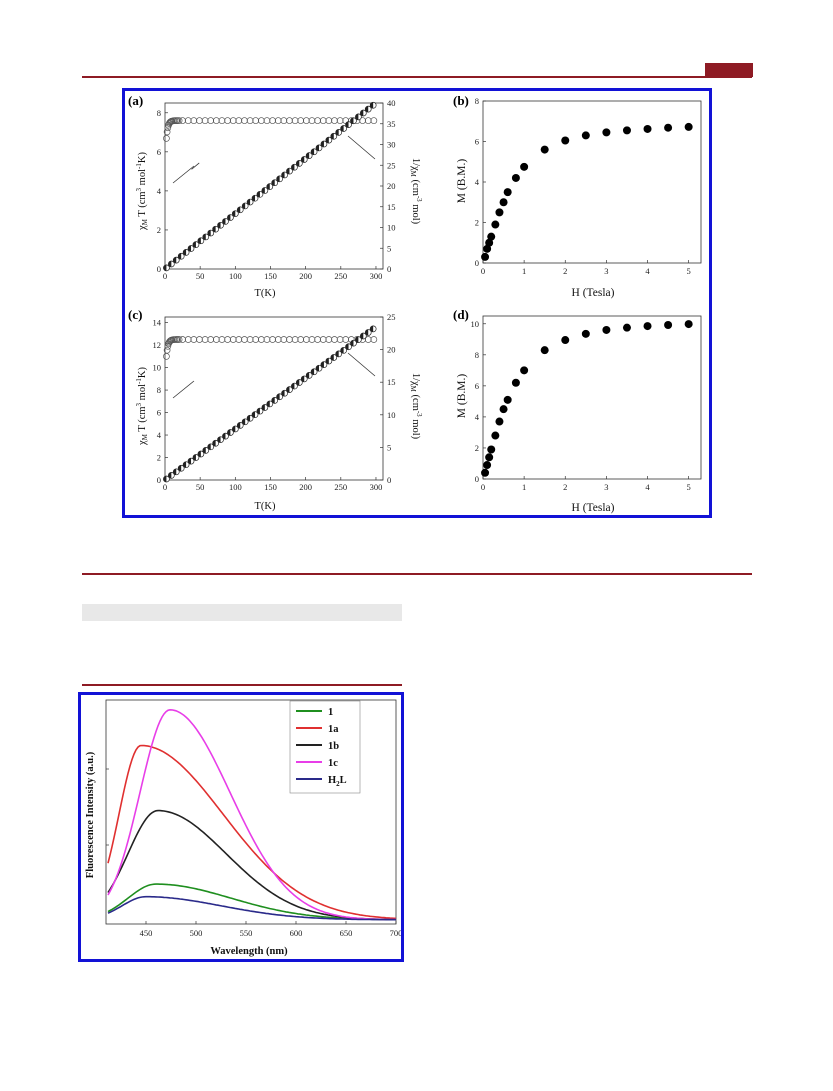 The width and height of the screenshot is (833, 1091). I want to click on y-tick-label-left: 0, so click(159, 480).